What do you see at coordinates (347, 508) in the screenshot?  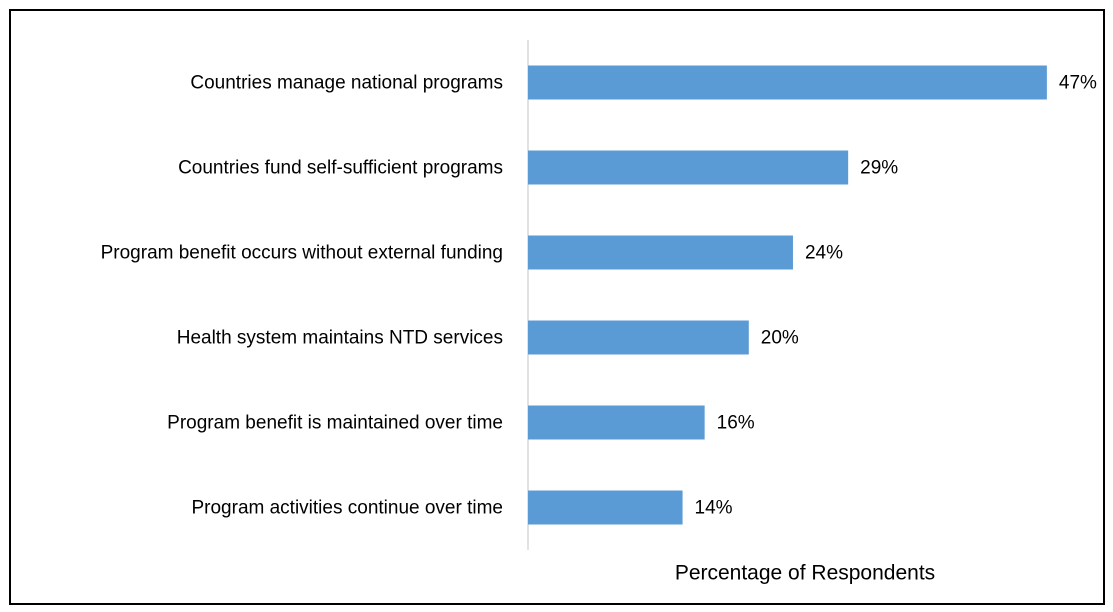 I see `y-tick-label: Program activities continue over time` at bounding box center [347, 508].